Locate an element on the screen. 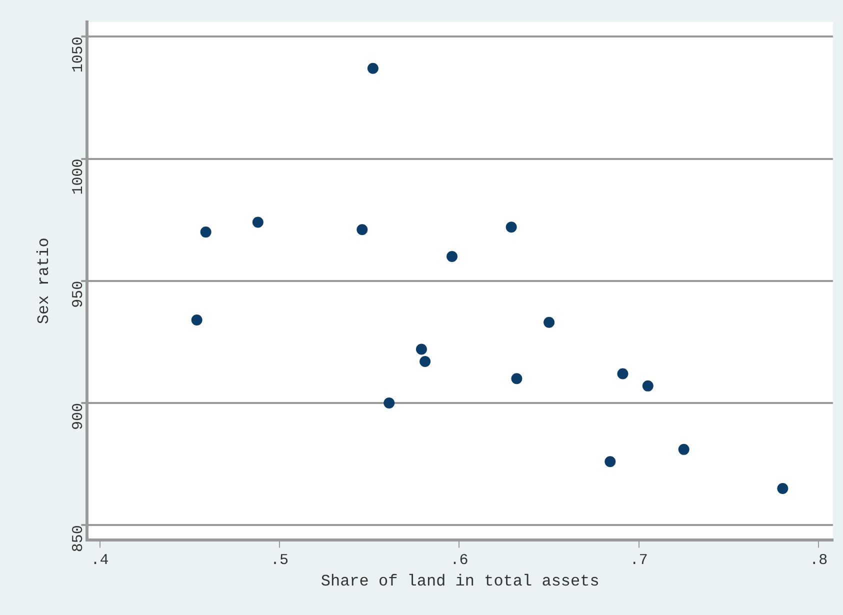 The height and width of the screenshot is (615, 843). y-tick-label: 900 is located at coordinates (79, 416).